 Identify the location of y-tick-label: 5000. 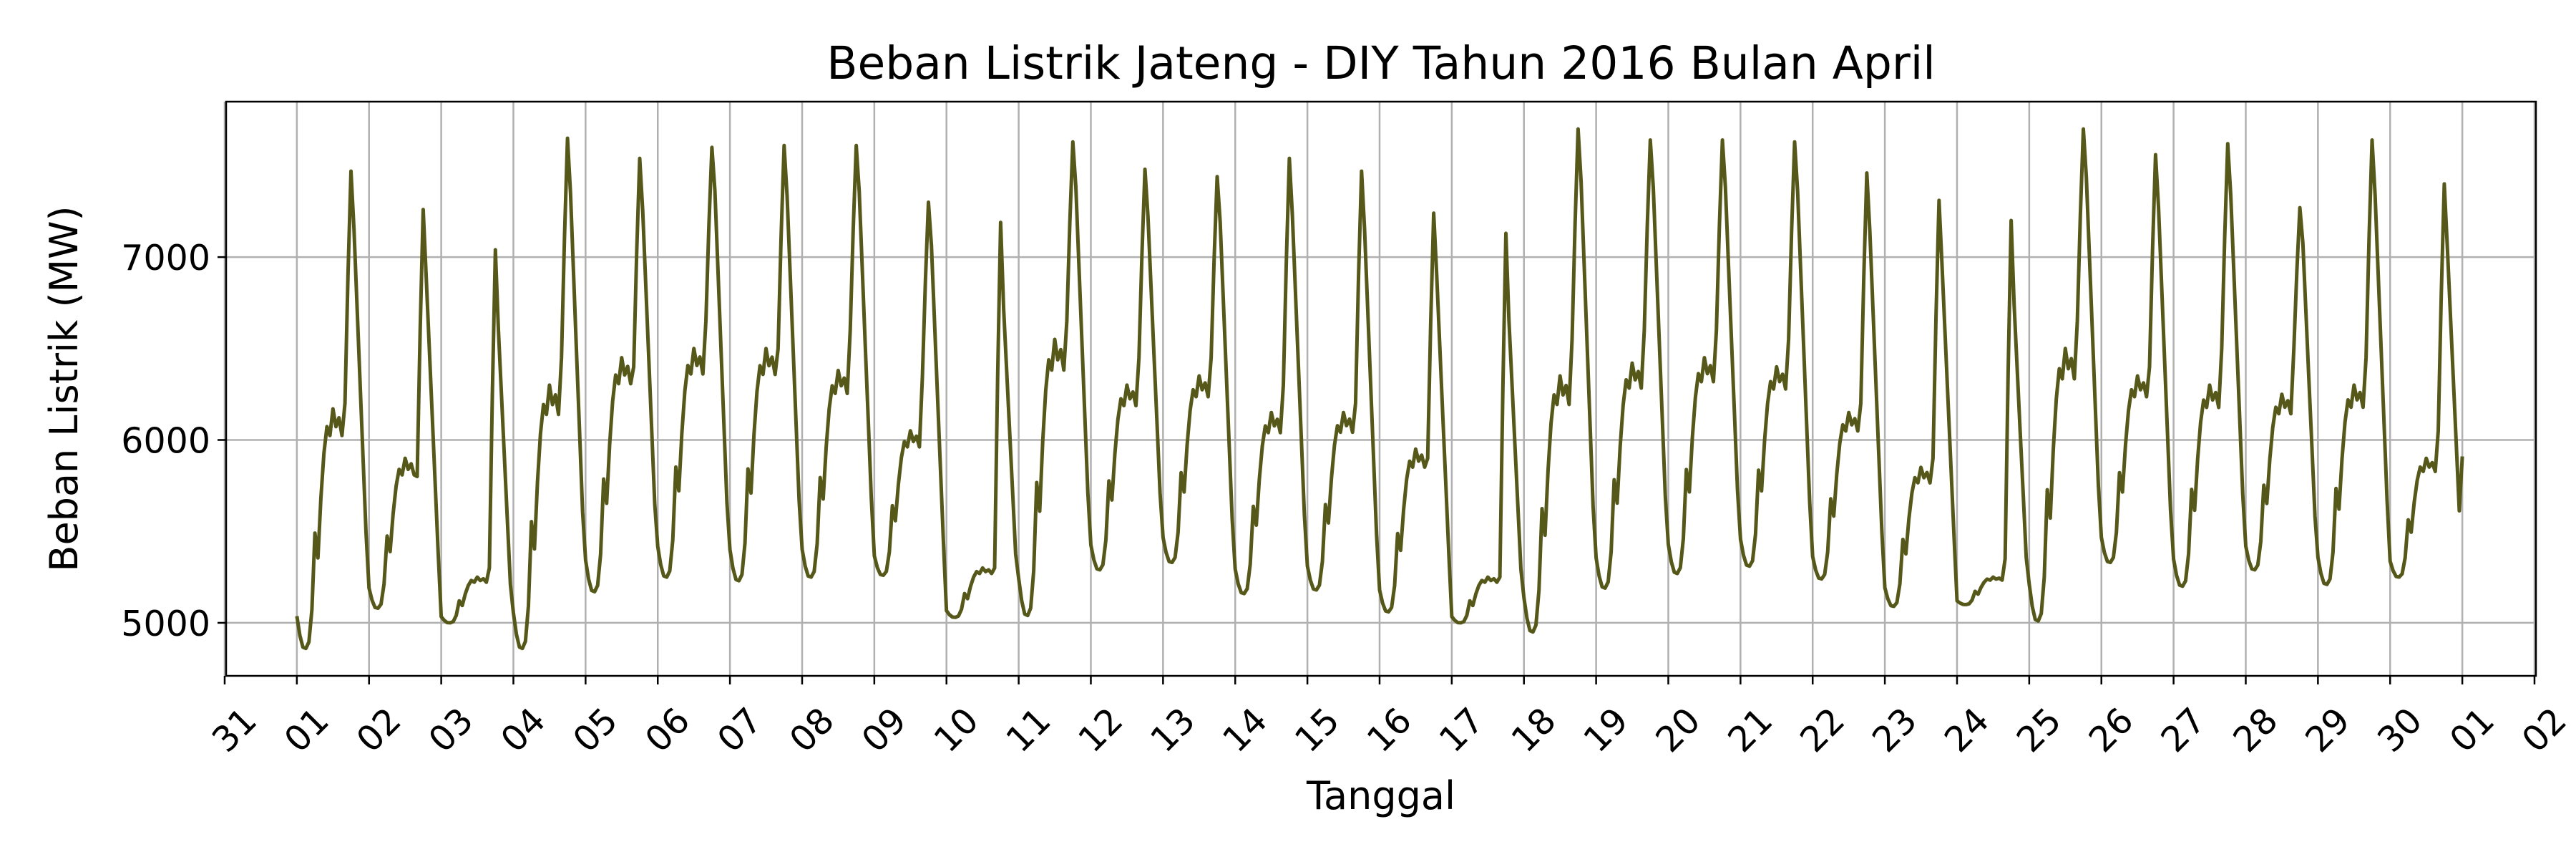
(165, 624).